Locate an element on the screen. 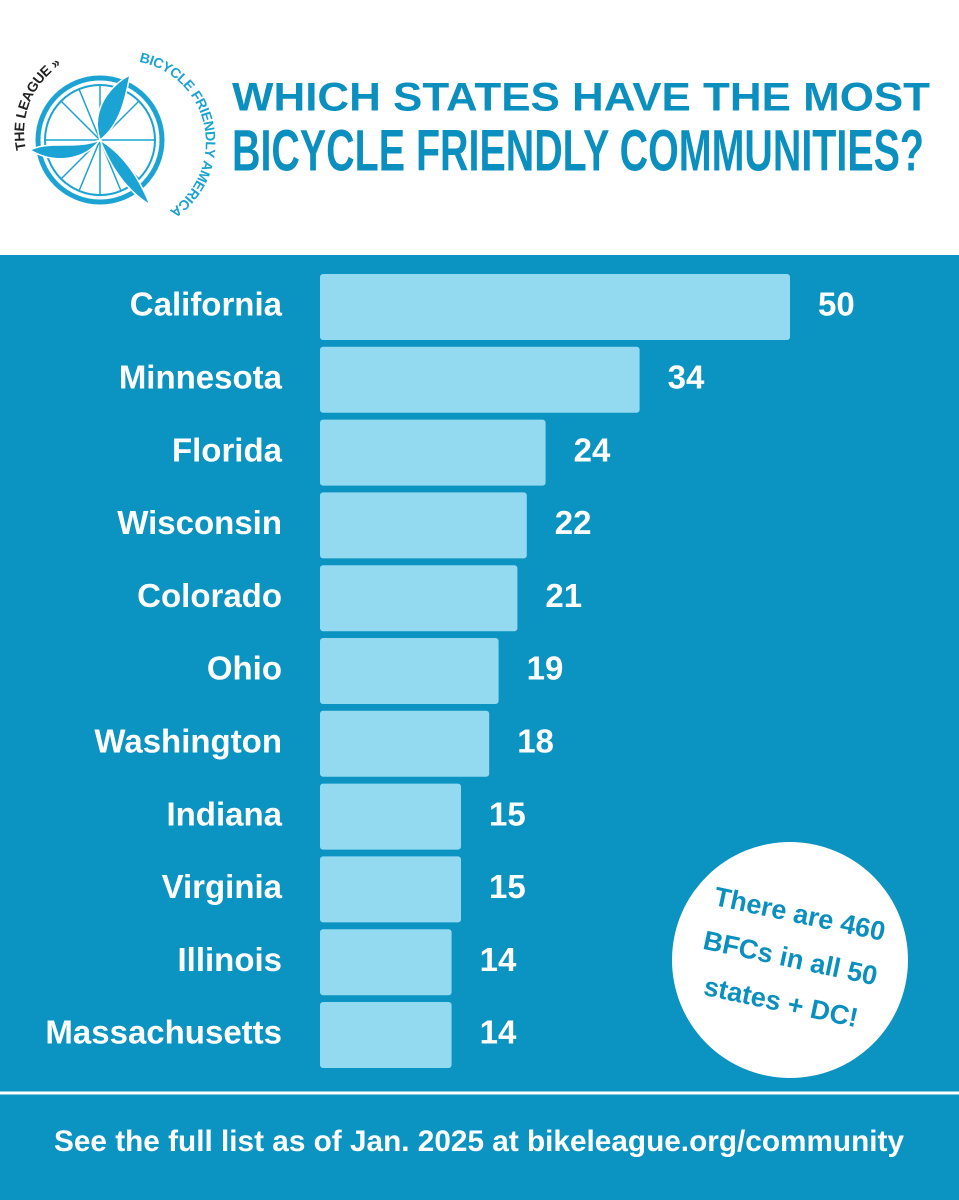 The image size is (959, 1200). category-label: Wisconsin is located at coordinates (199, 522).